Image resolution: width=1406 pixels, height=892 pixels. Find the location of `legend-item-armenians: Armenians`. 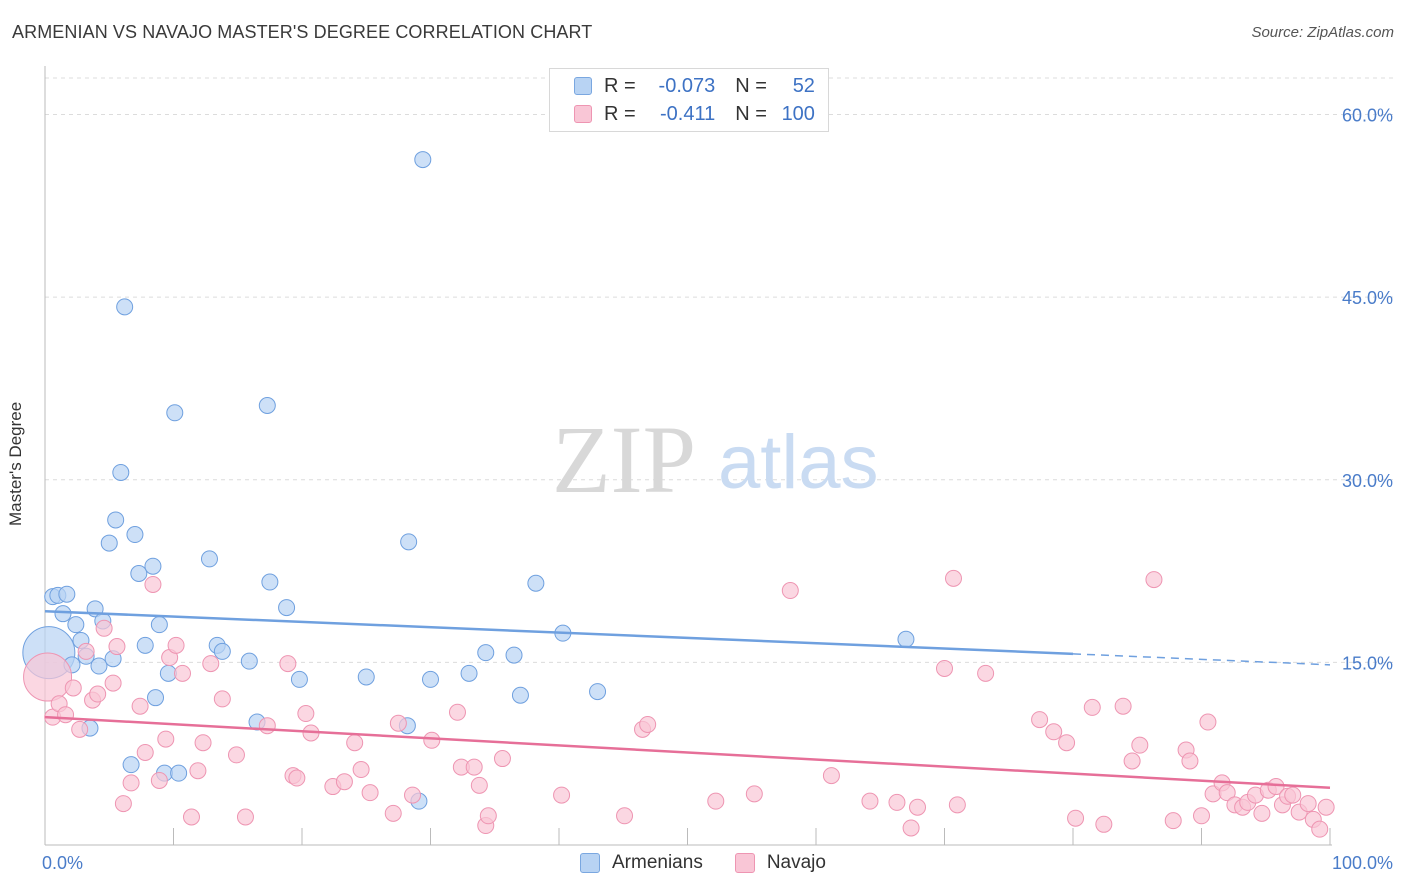

legend-item-armenians: Armenians is located at coordinates (641, 863).